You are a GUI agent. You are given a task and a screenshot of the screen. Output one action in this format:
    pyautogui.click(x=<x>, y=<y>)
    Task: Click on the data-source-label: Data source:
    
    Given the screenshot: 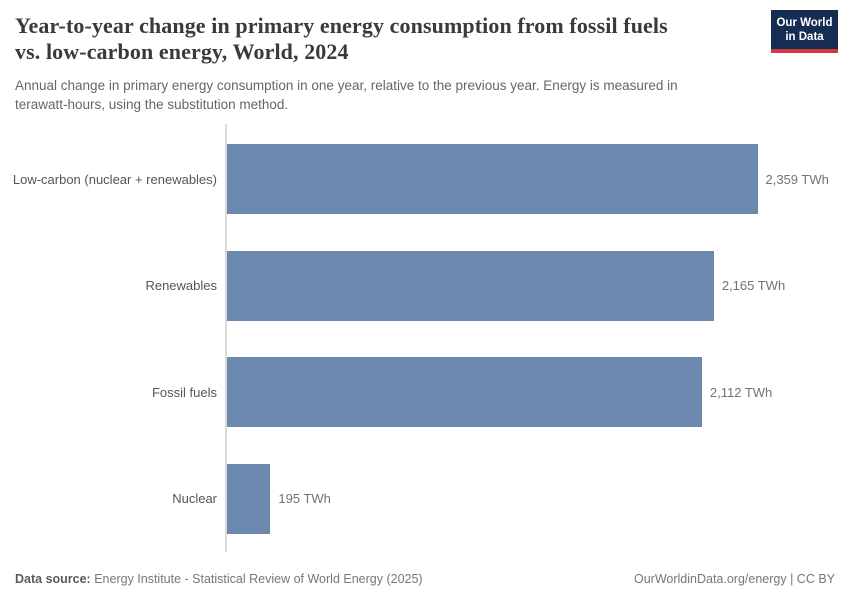 What is the action you would take?
    pyautogui.click(x=53, y=579)
    